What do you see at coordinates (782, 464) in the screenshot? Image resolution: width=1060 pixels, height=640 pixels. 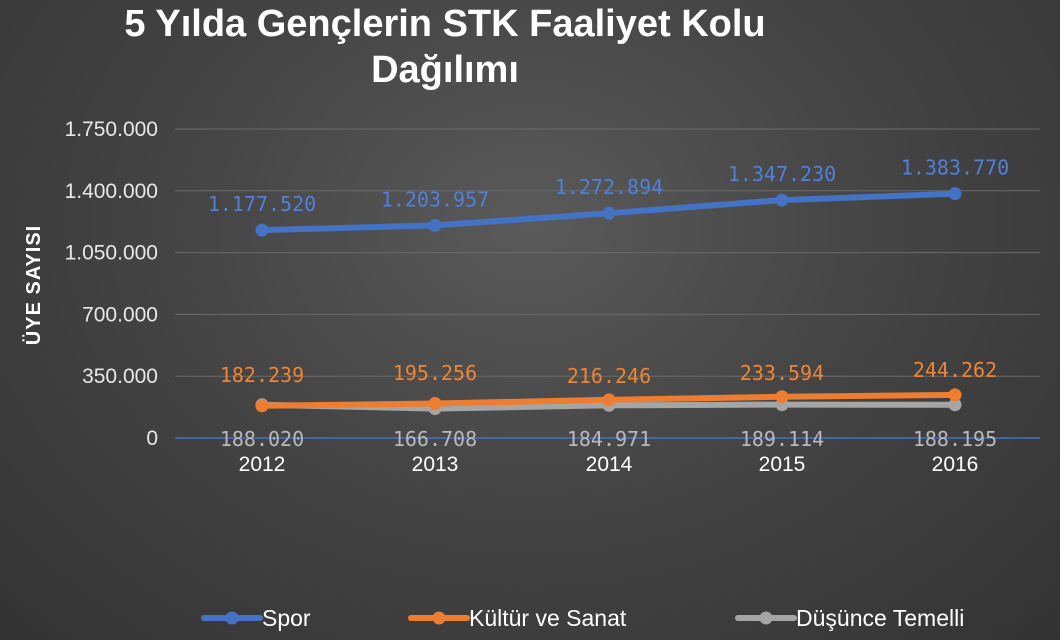 I see `x-tick-label: 2015` at bounding box center [782, 464].